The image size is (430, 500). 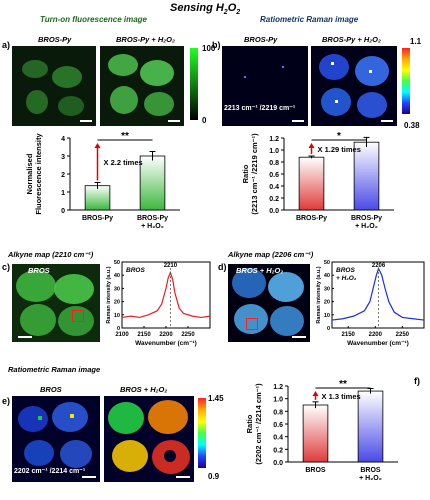 I want to click on panel-a-image-right, so click(x=142, y=86).